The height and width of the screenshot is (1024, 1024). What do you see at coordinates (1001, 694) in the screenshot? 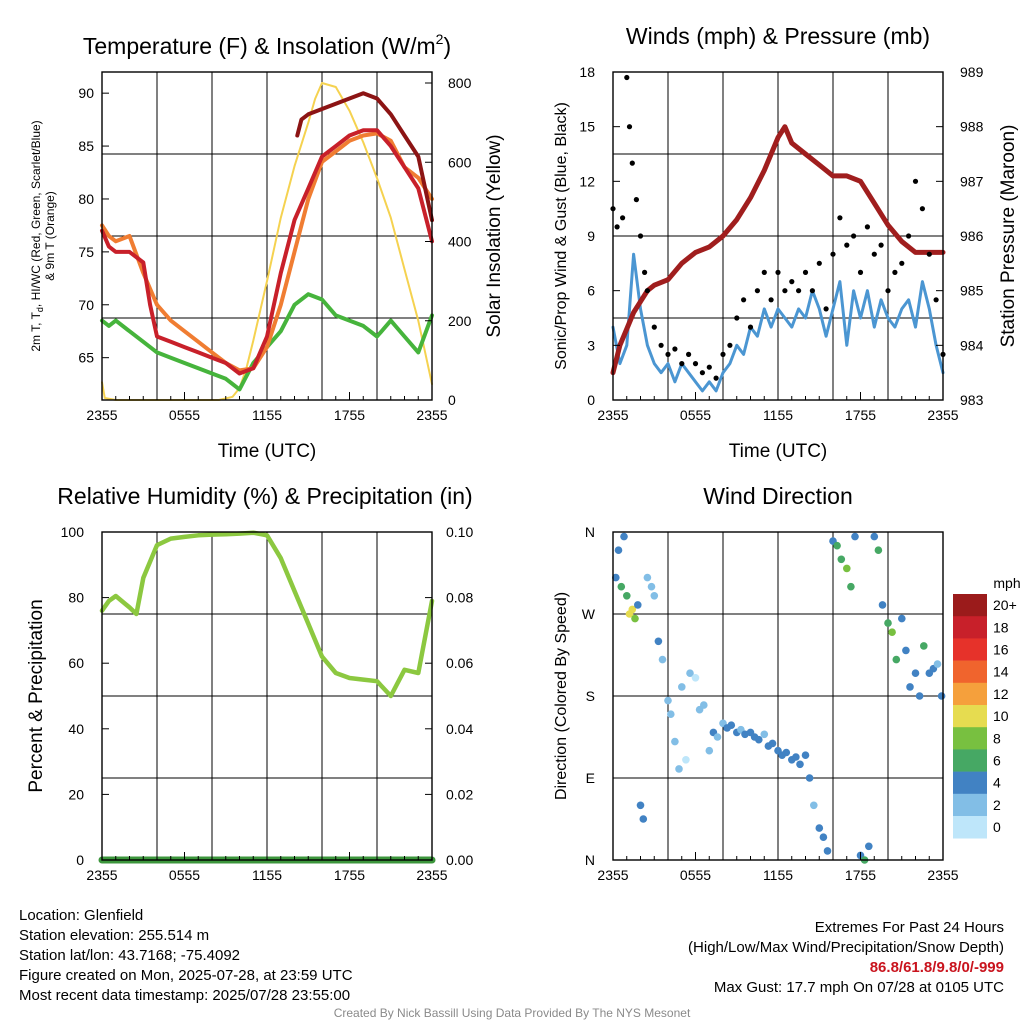
I see `speed-legend-label: 12` at bounding box center [1001, 694].